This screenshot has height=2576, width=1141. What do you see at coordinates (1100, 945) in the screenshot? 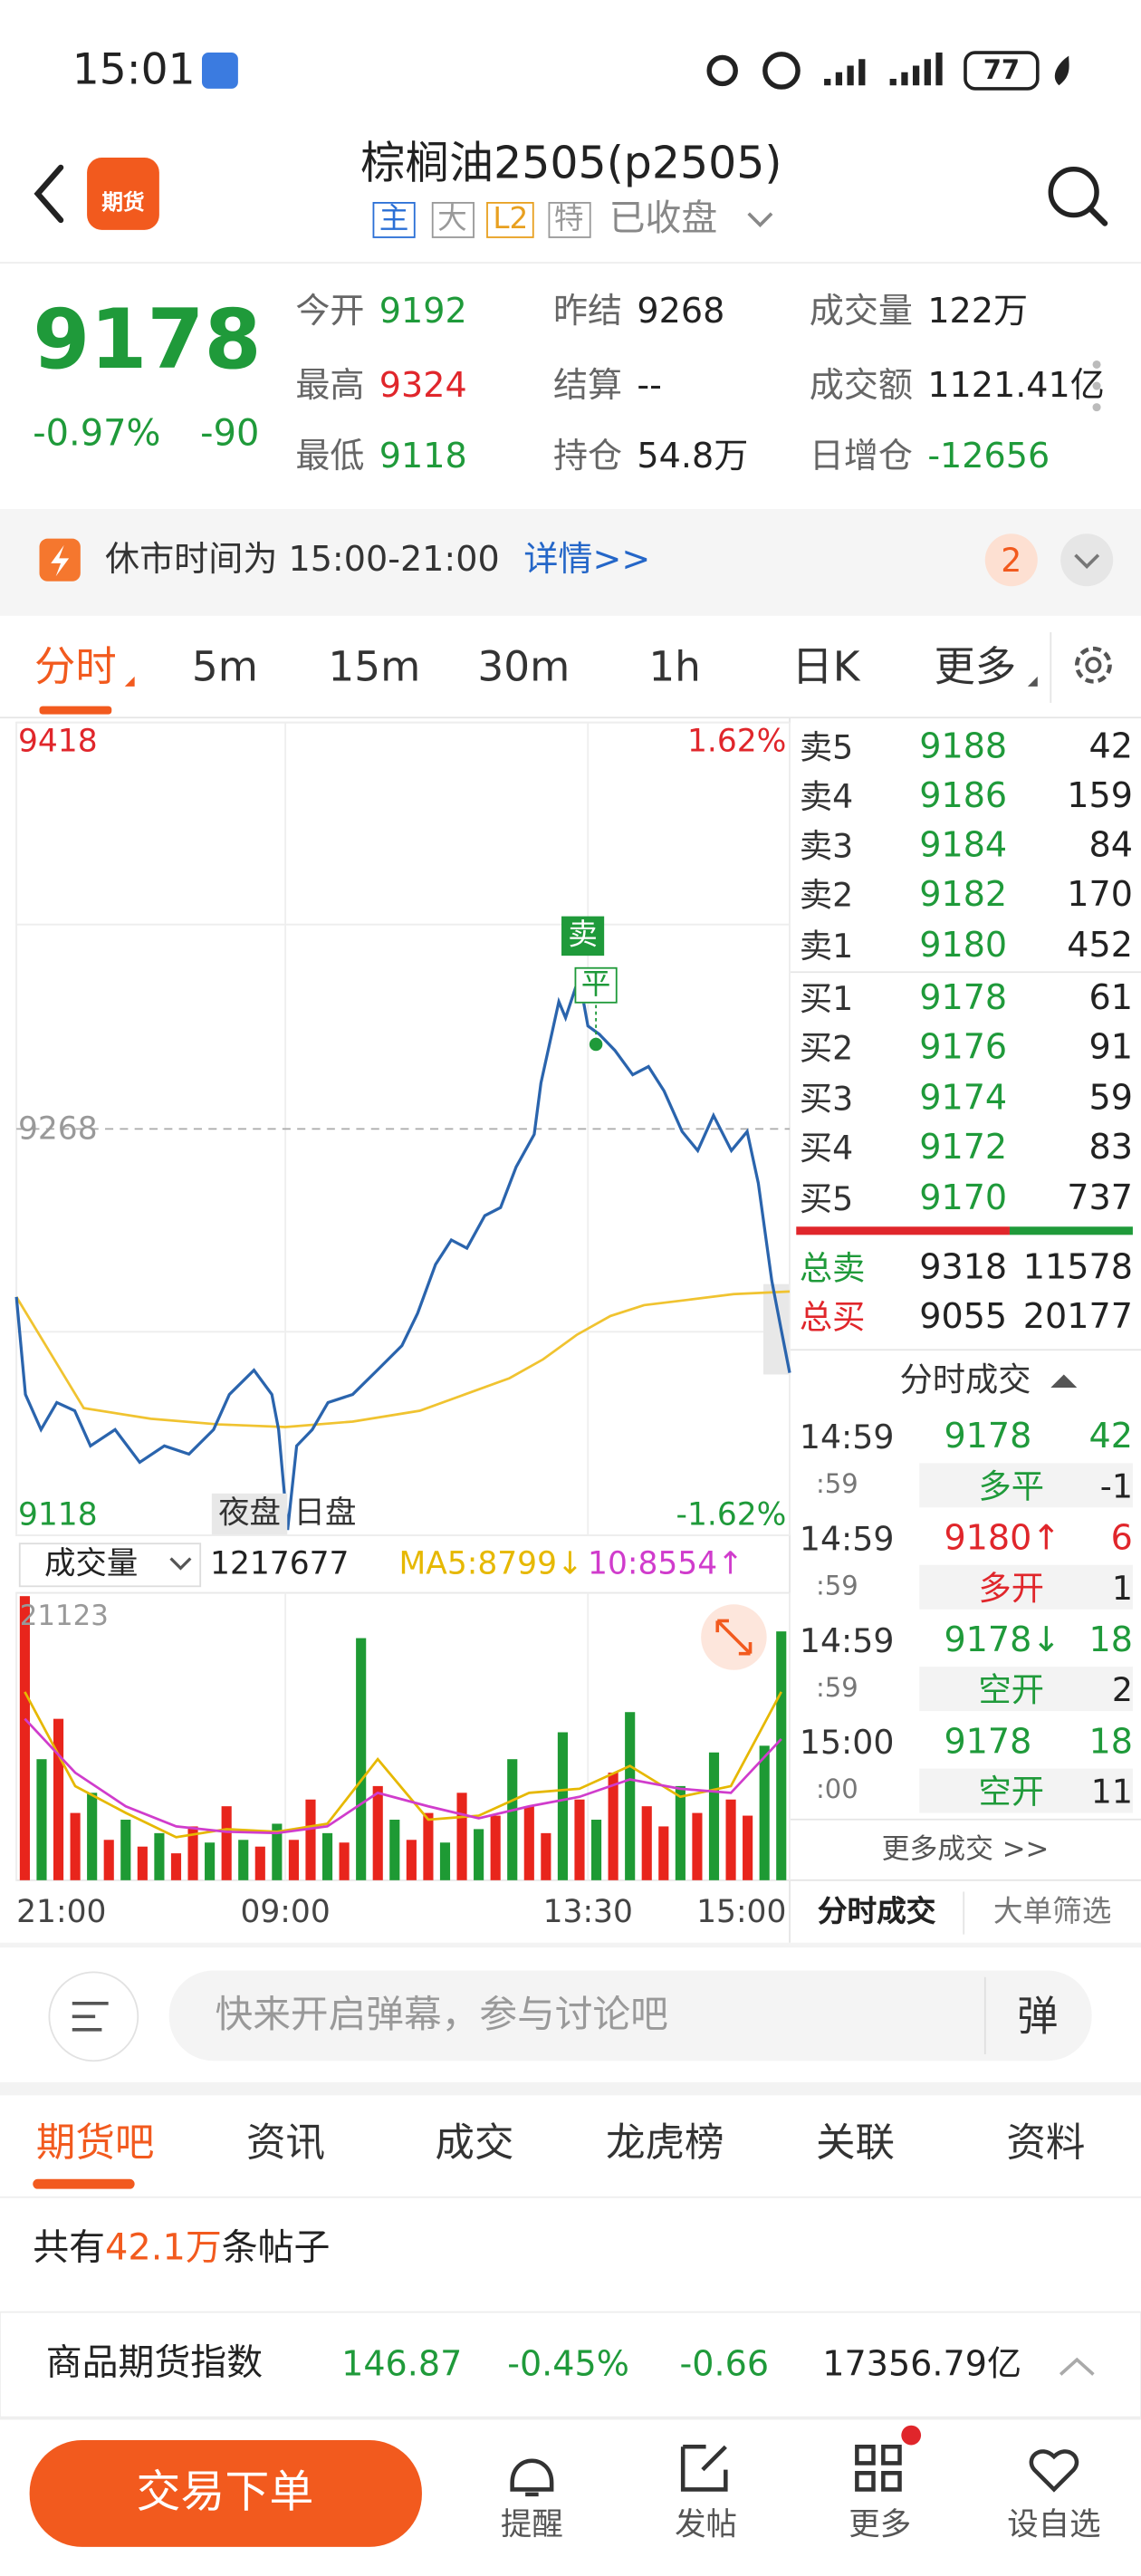
I see `book-volume: 452` at bounding box center [1100, 945].